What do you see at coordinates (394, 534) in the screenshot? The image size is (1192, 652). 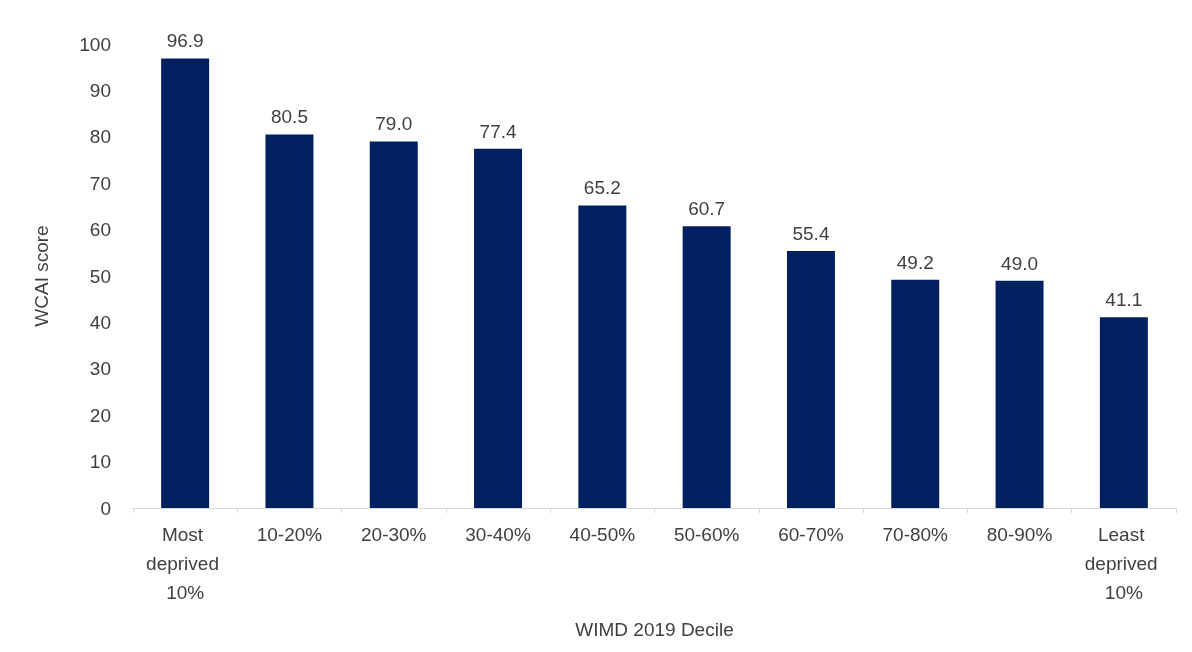 I see `x-tick-label: 20-30%` at bounding box center [394, 534].